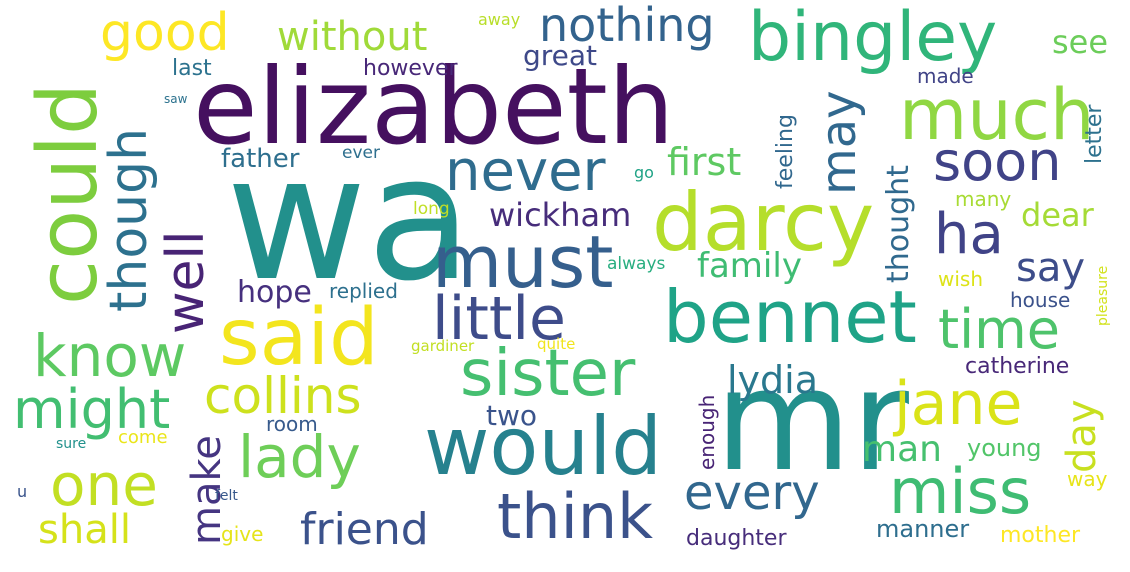  I want to click on word-first: first, so click(704, 162).